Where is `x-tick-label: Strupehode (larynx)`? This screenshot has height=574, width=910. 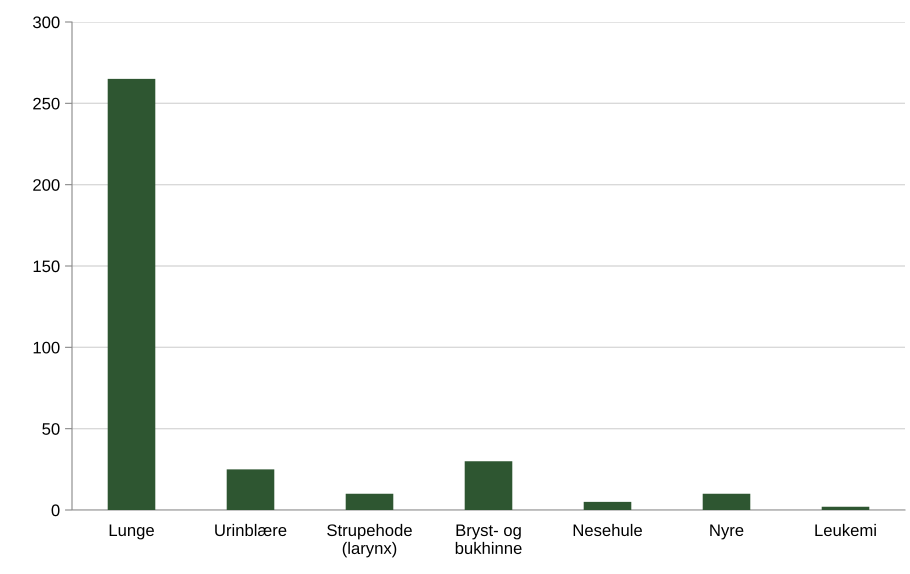
x-tick-label: Strupehode (larynx) is located at coordinates (369, 541).